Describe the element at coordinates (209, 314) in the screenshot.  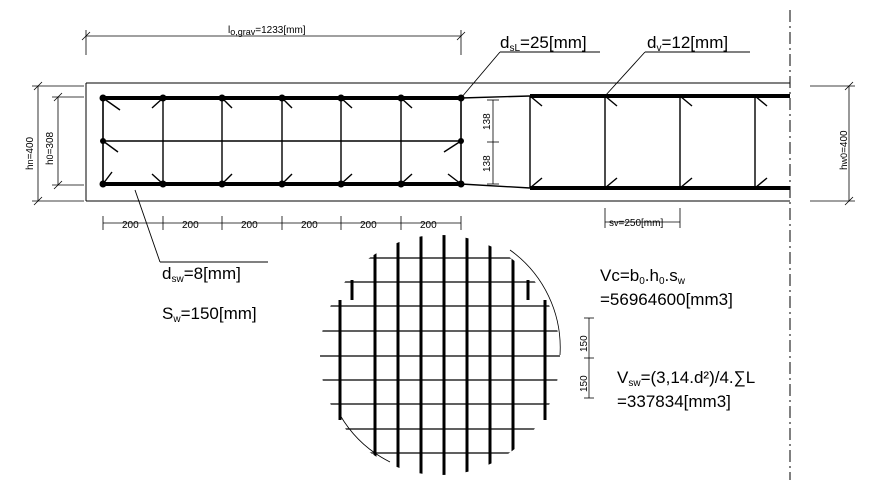
I see `sw-label: Sw=150[mm]` at that location.